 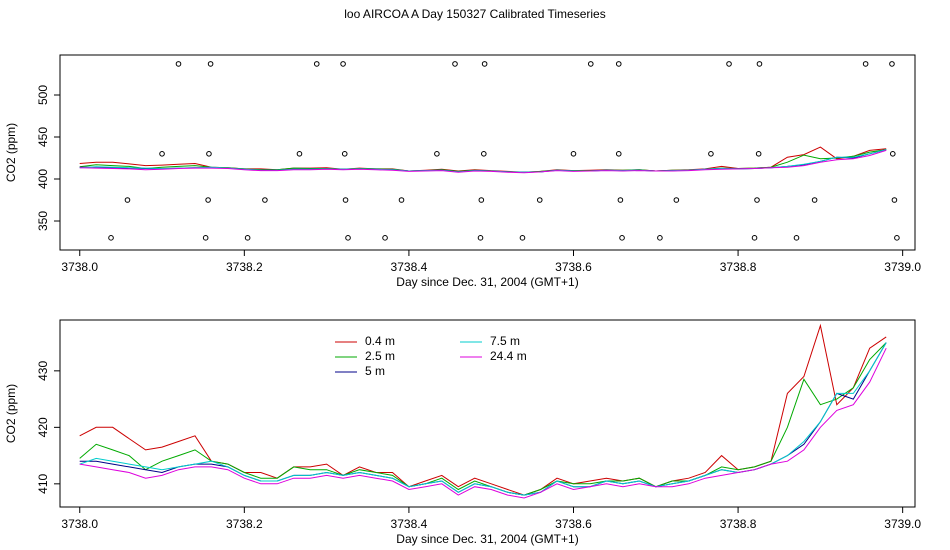 I want to click on y-tick-label: 500, so click(x=43, y=95).